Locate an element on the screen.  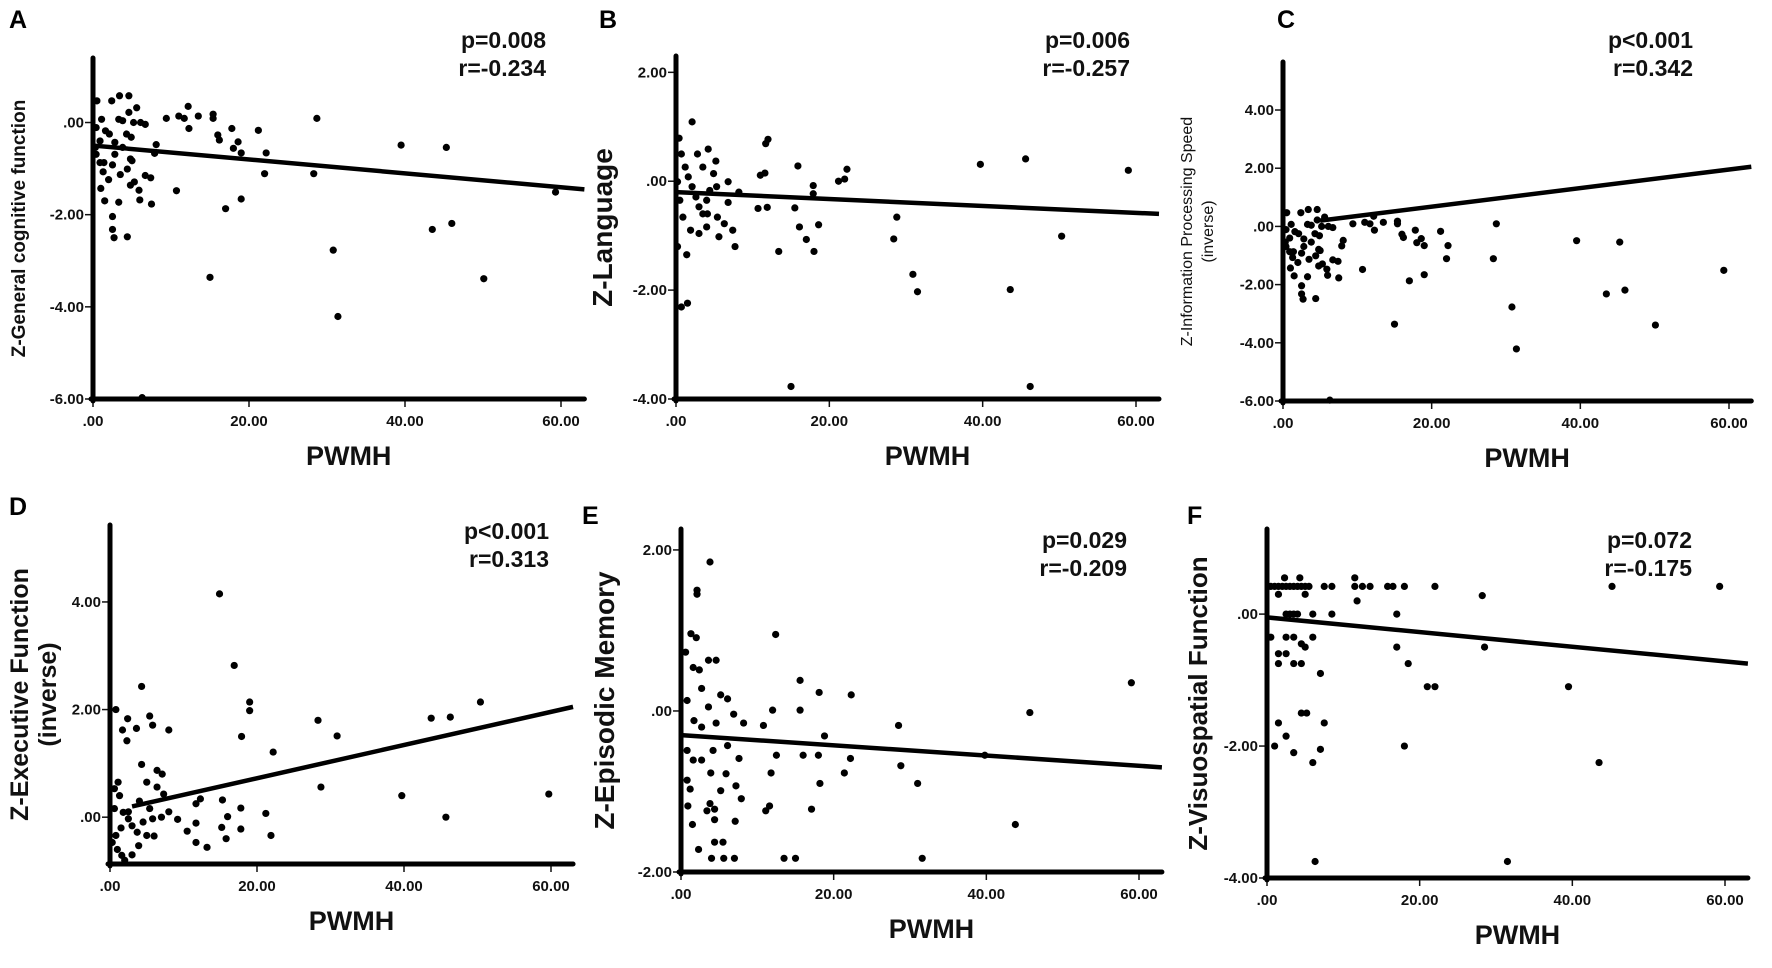
y-tick-label: -2.00 is located at coordinates (650, 290).